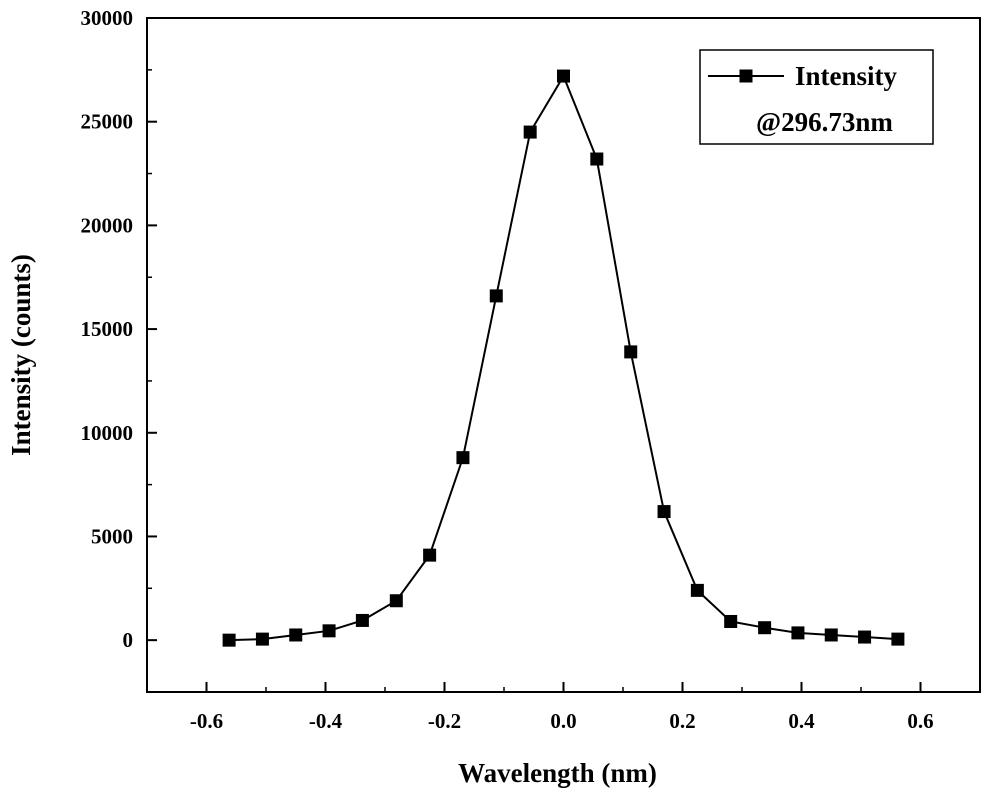 Image resolution: width=991 pixels, height=798 pixels. I want to click on y-tick-label: 30000, so click(107, 18).